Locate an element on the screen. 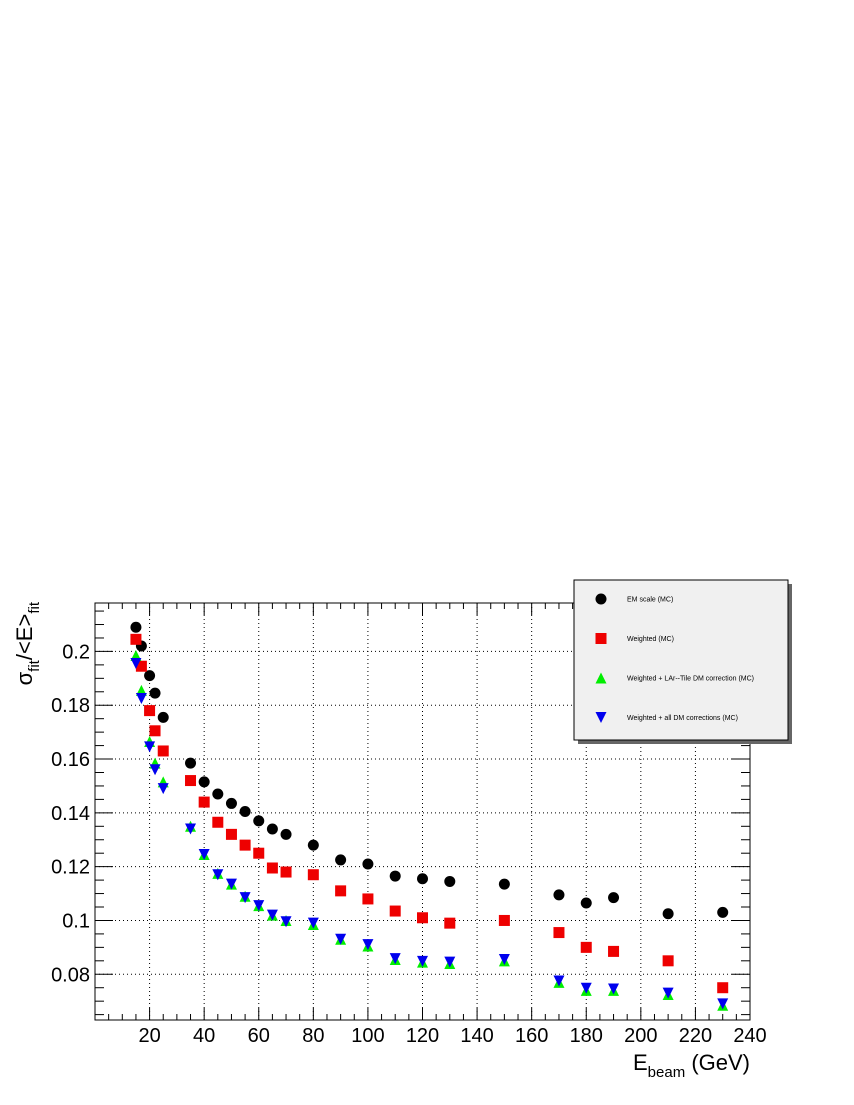 The height and width of the screenshot is (1105, 854). x-tick-label: 160 is located at coordinates (531, 1036).